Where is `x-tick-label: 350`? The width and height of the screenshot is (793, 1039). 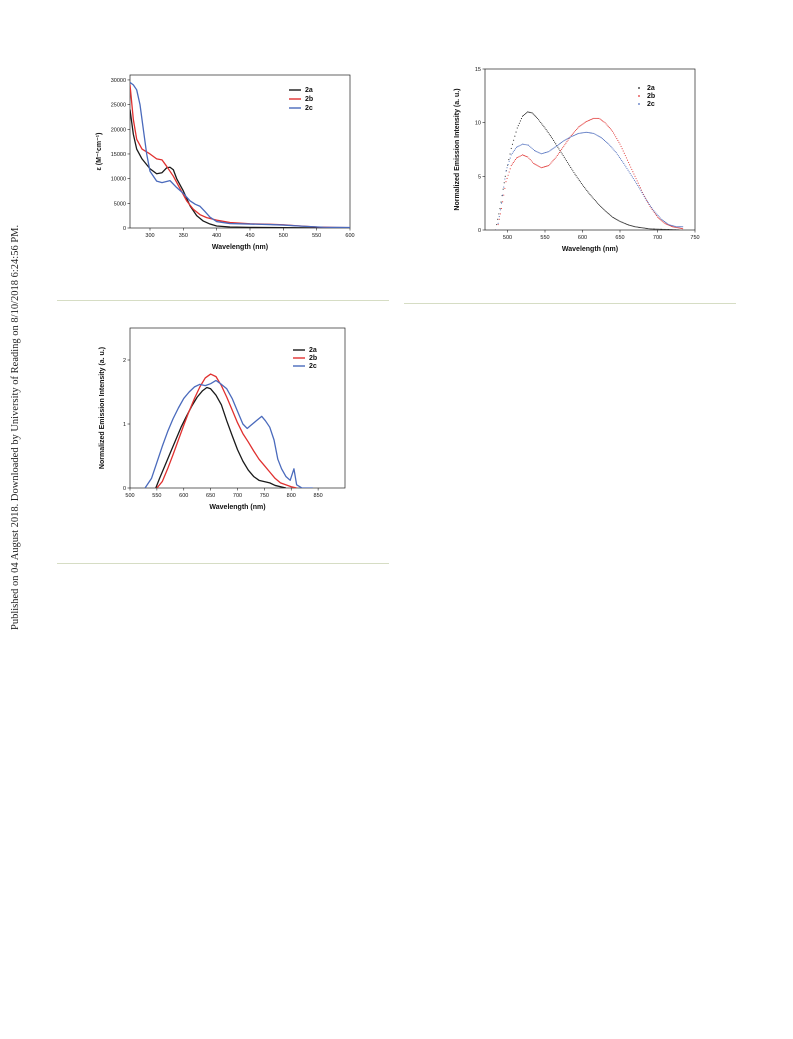
x-tick-label: 350 is located at coordinates (183, 236).